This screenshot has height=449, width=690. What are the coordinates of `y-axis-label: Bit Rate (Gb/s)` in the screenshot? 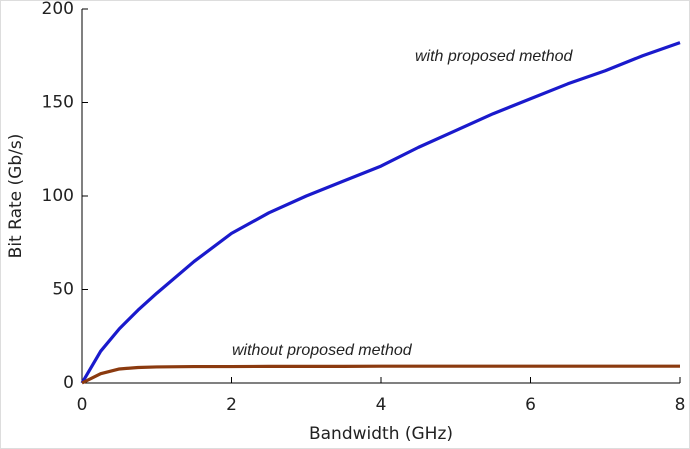 It's located at (16, 196).